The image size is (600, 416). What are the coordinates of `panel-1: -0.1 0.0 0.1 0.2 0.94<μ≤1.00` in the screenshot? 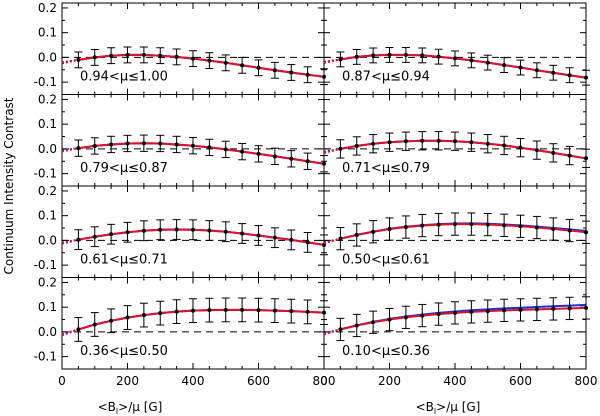 It's located at (181, 48).